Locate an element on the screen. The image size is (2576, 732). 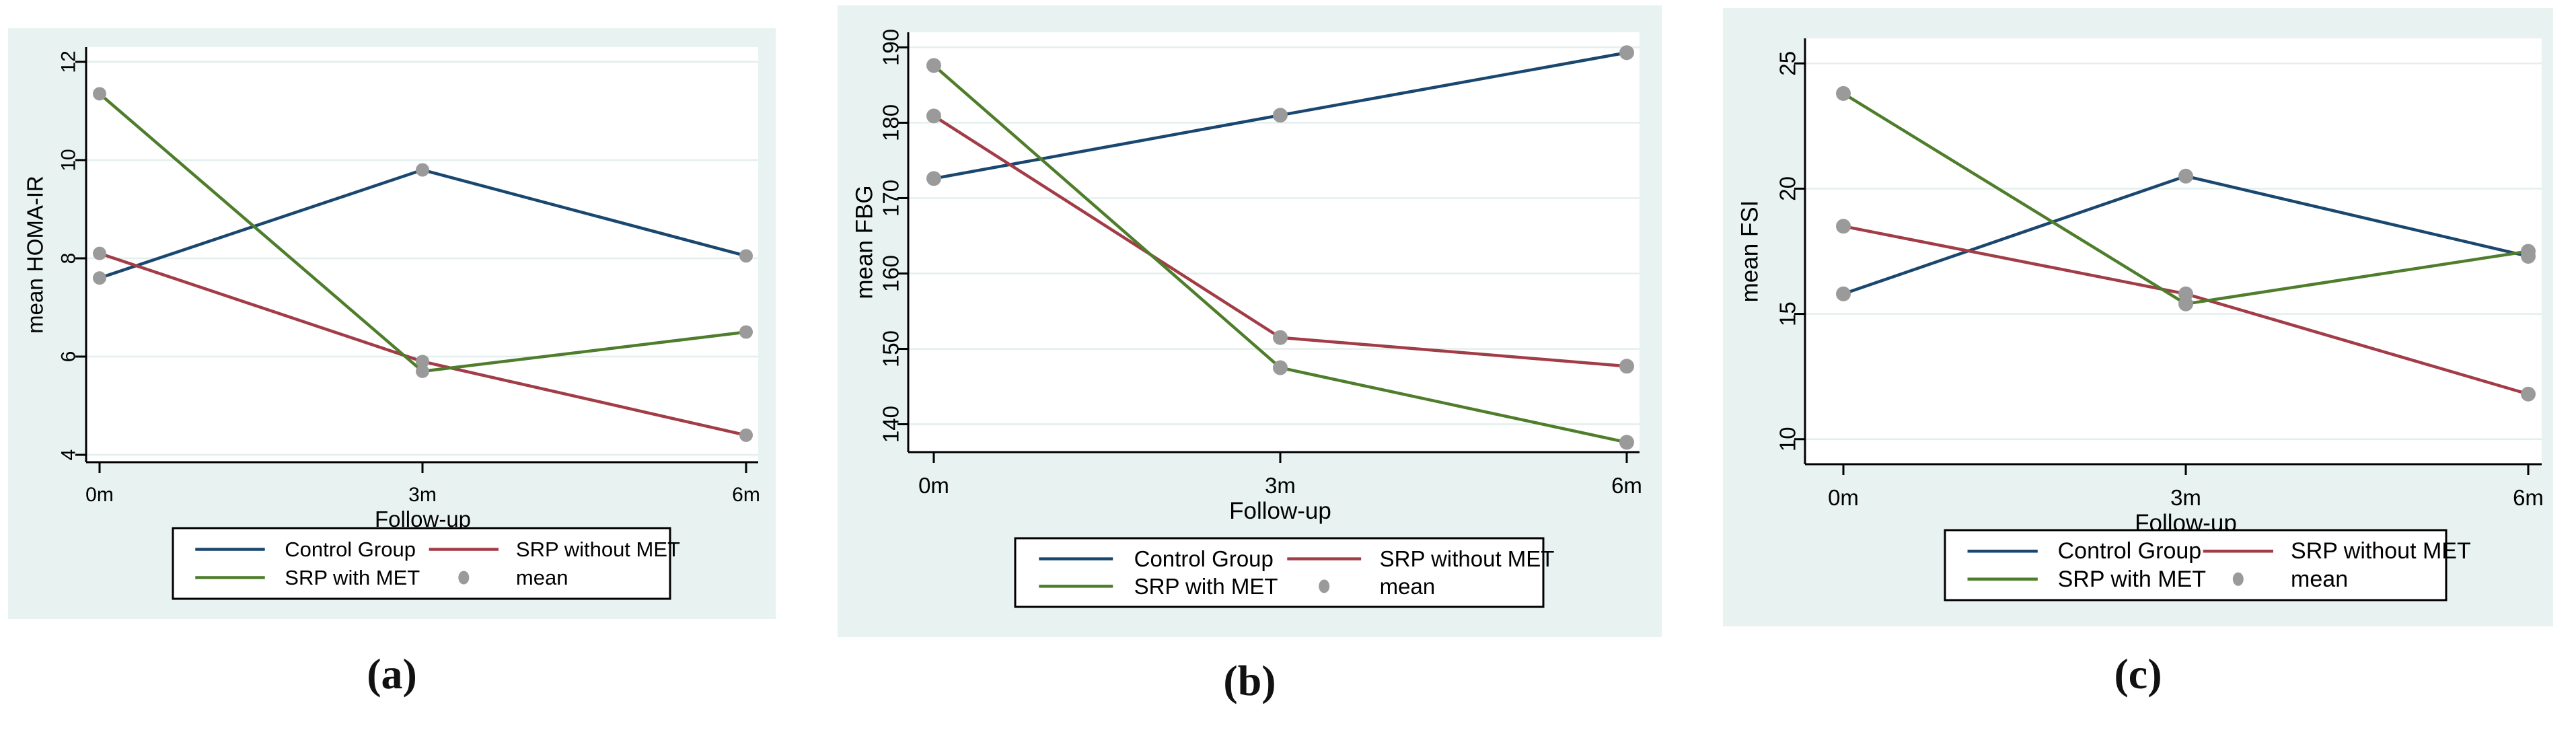
ytick-label-b: 160 is located at coordinates (891, 273).